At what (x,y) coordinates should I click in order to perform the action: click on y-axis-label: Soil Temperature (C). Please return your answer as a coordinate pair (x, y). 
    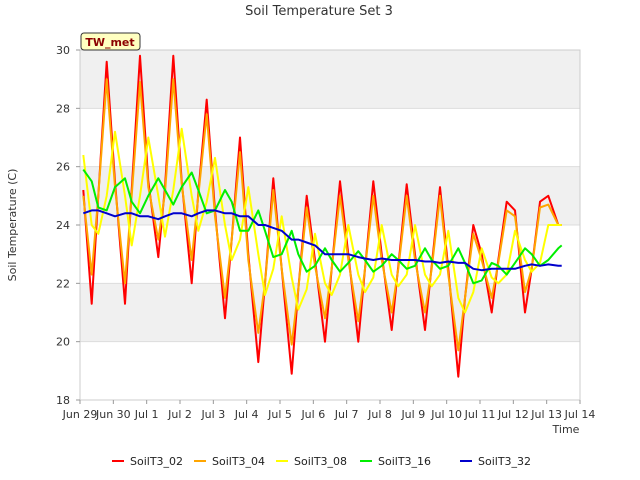
    Looking at the image, I should click on (12, 225).